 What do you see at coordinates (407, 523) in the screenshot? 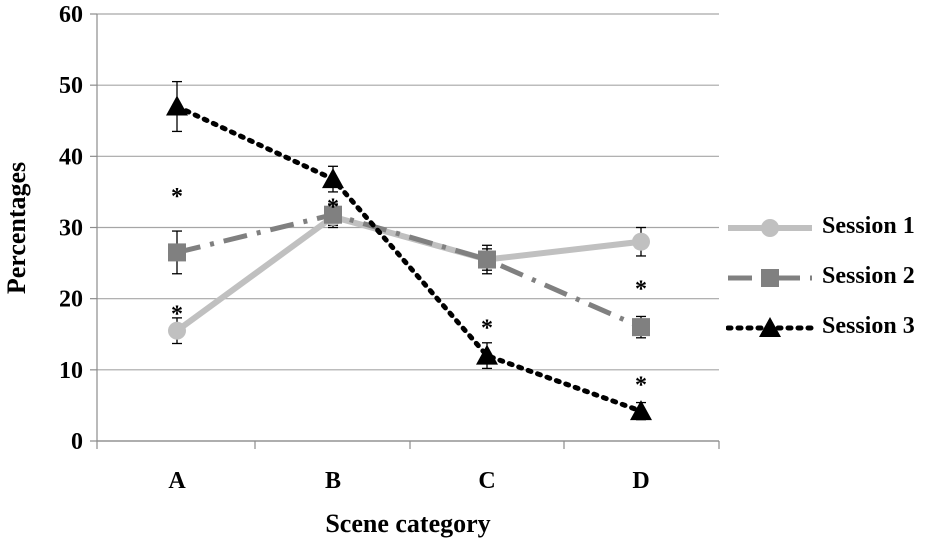
I see `x-axis-label: Scene category` at bounding box center [407, 523].